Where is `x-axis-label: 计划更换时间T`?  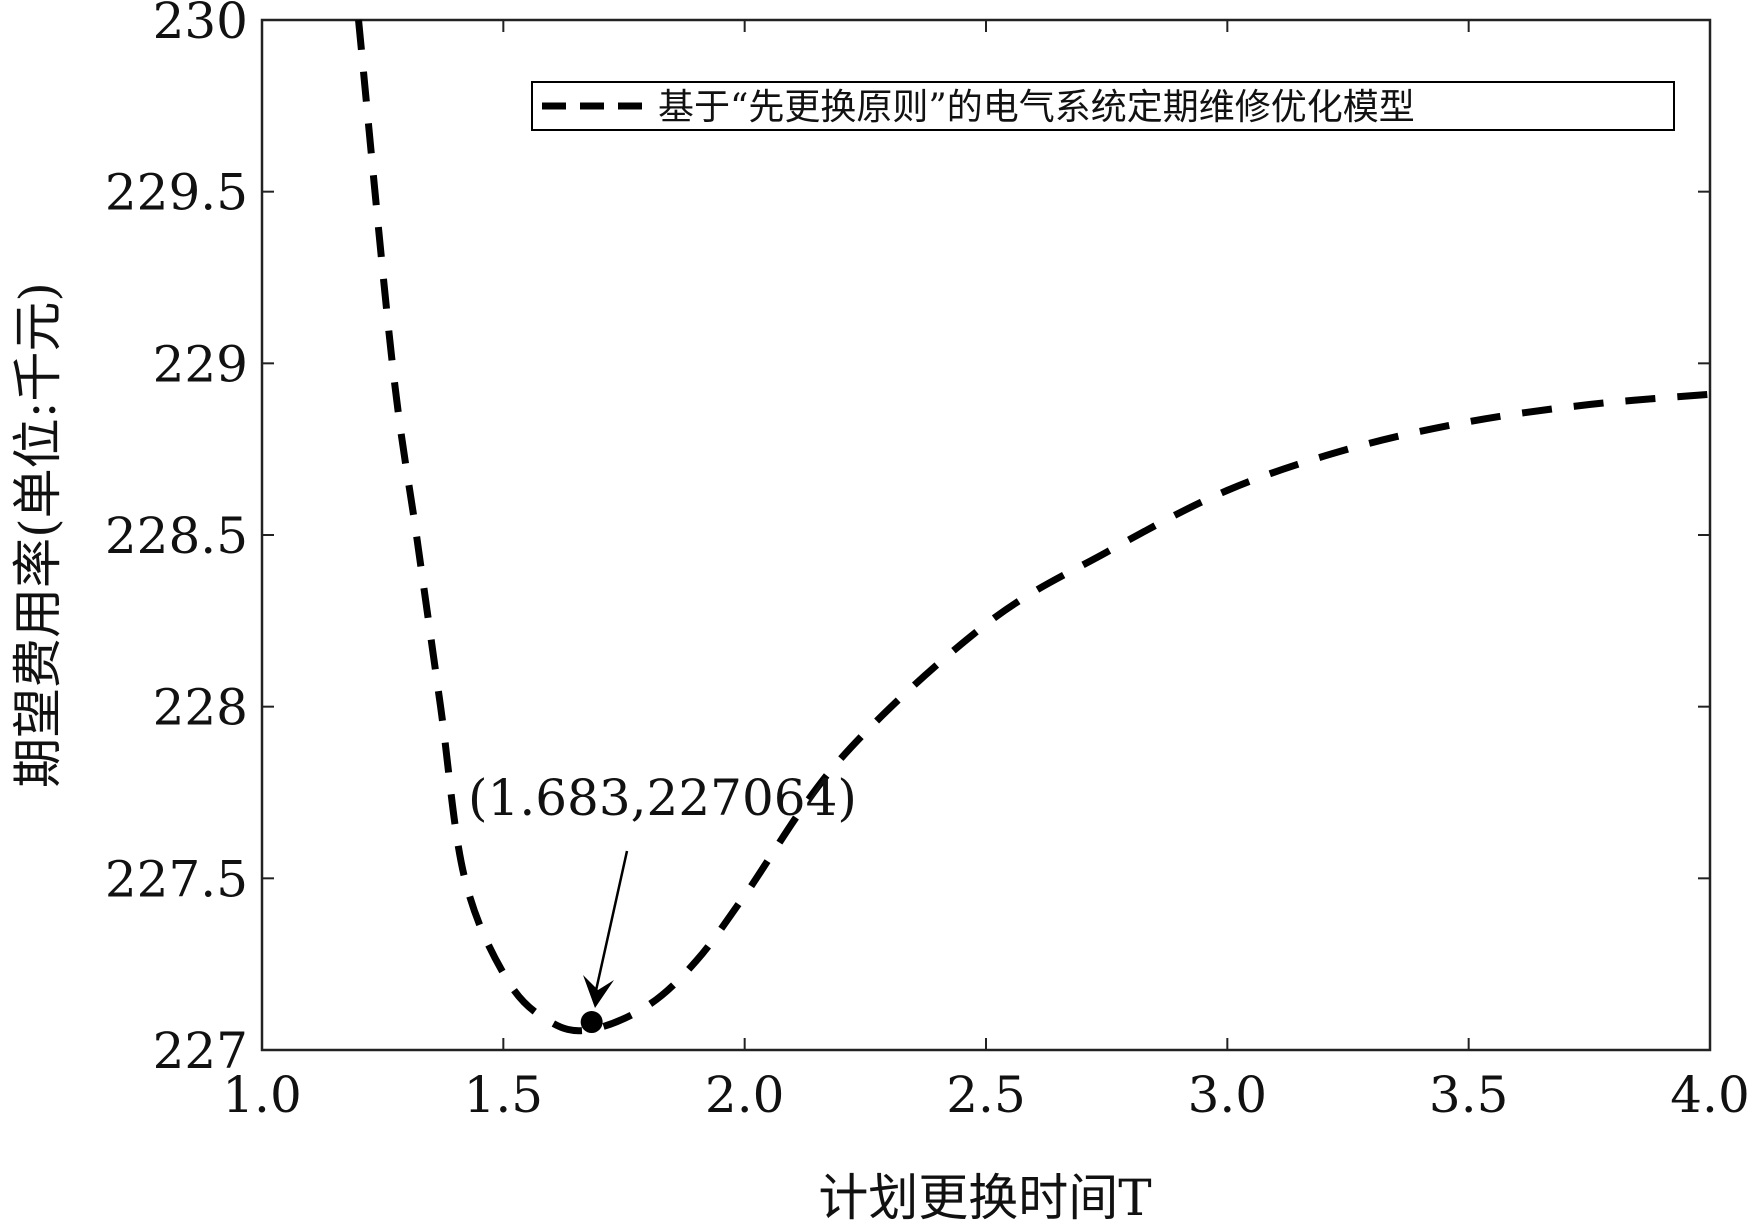
x-axis-label: 计划更换时间T is located at coordinates (984, 1198).